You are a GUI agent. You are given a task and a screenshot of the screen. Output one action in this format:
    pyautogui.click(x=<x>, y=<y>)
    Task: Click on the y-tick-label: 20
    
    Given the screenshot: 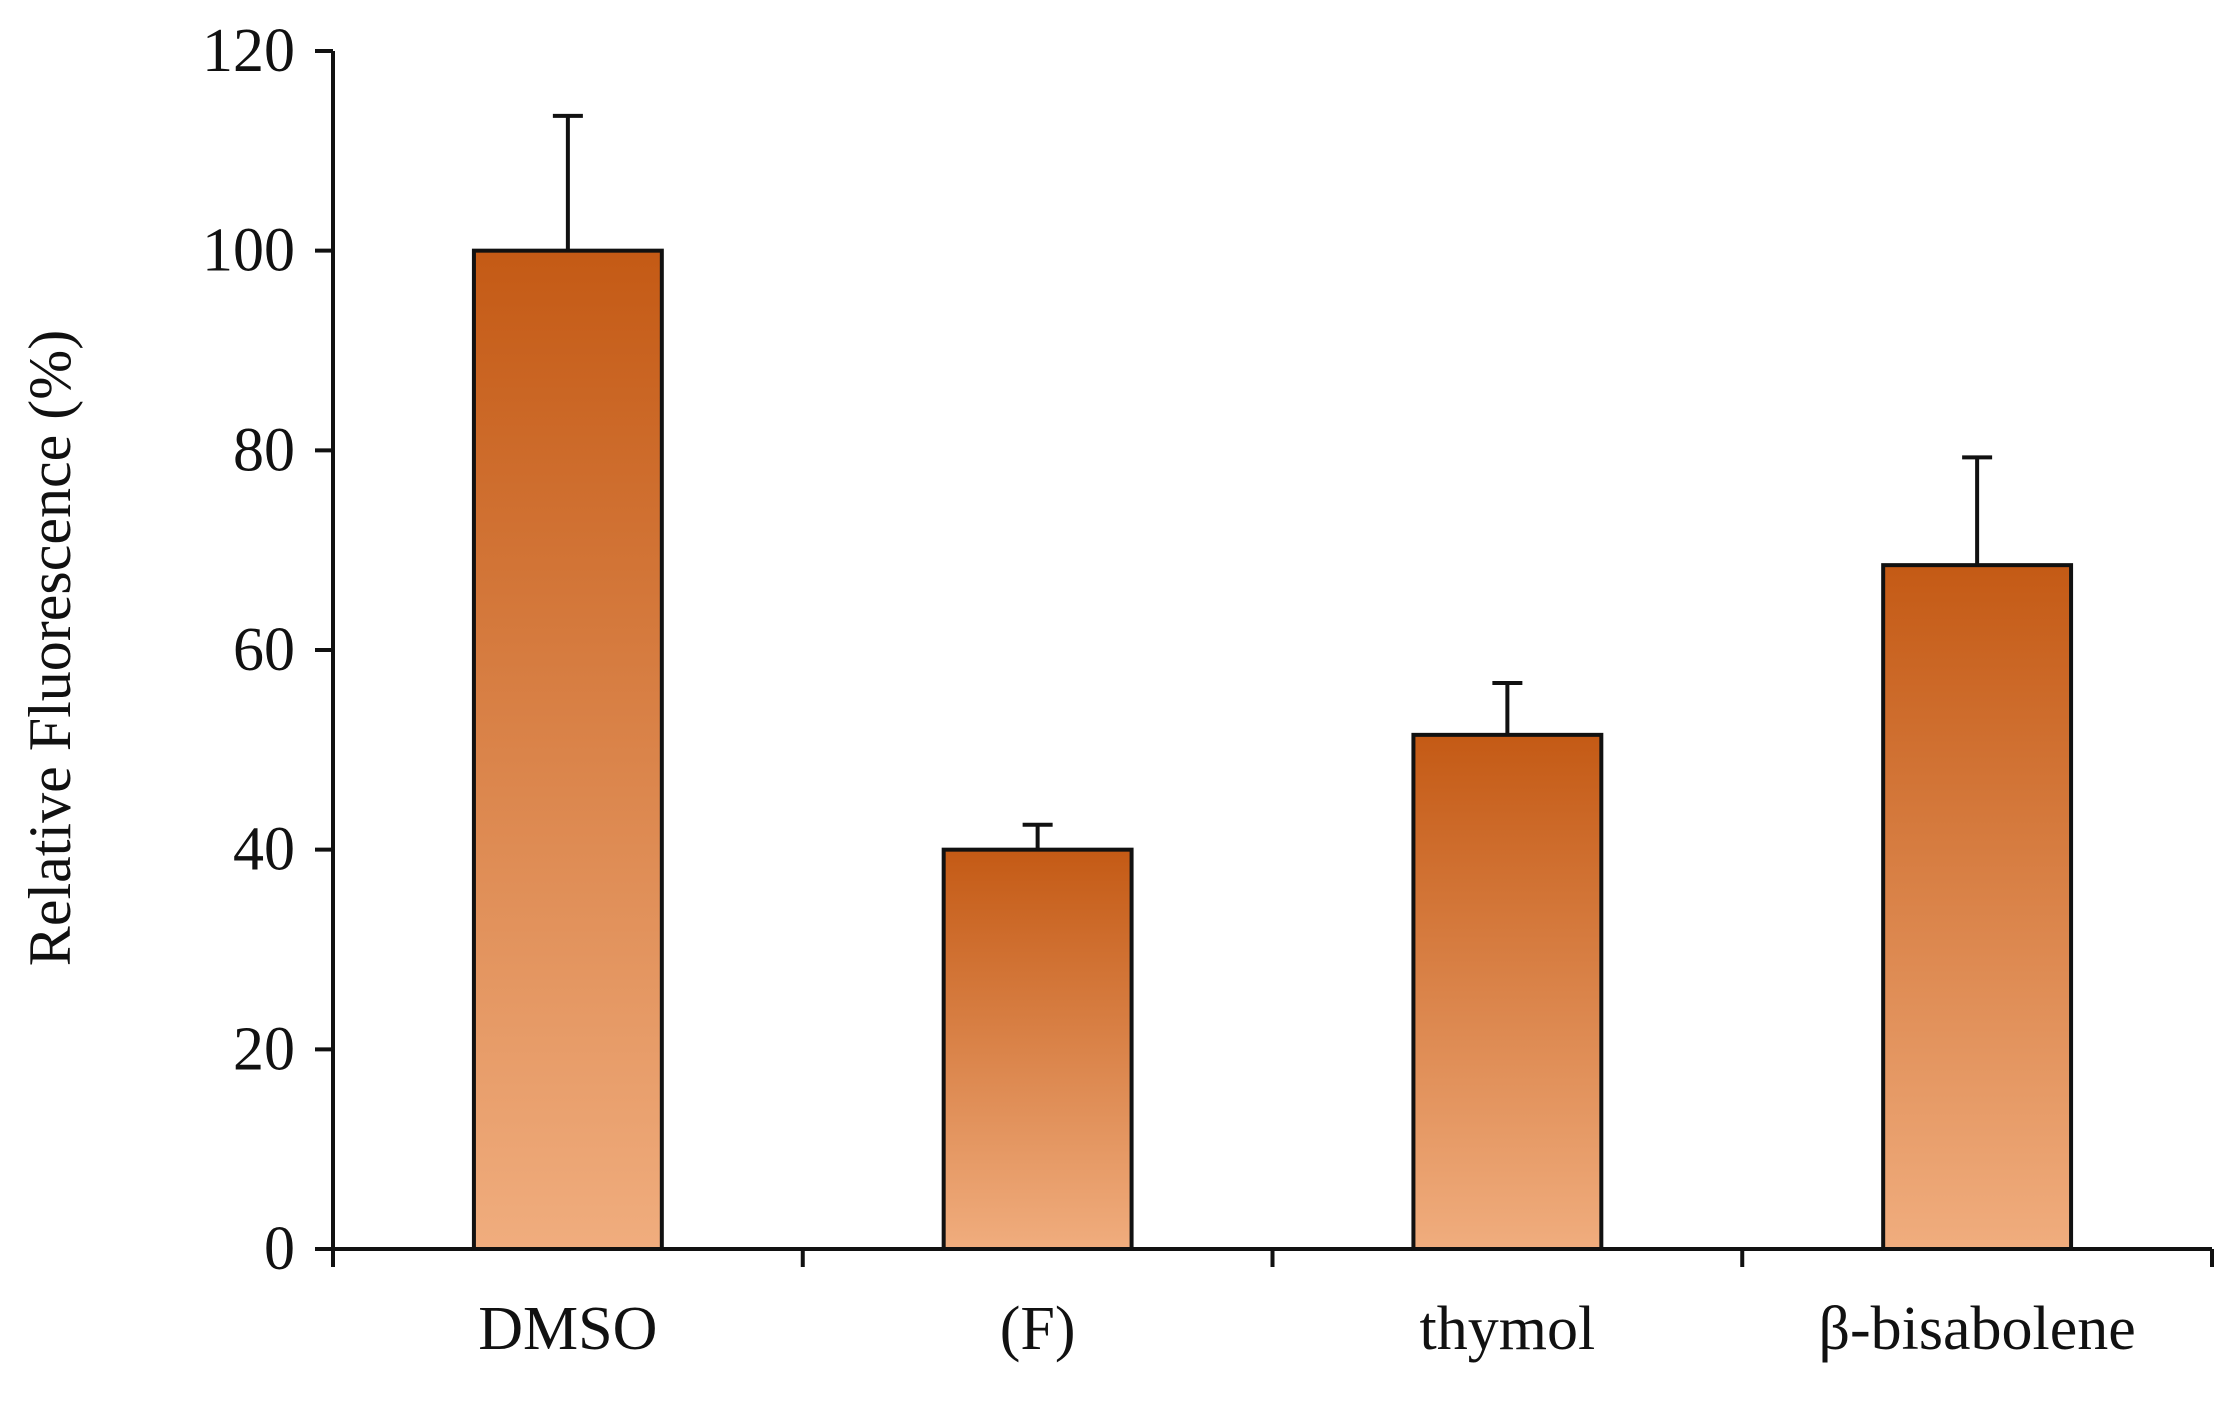 What is the action you would take?
    pyautogui.click(x=264, y=1049)
    